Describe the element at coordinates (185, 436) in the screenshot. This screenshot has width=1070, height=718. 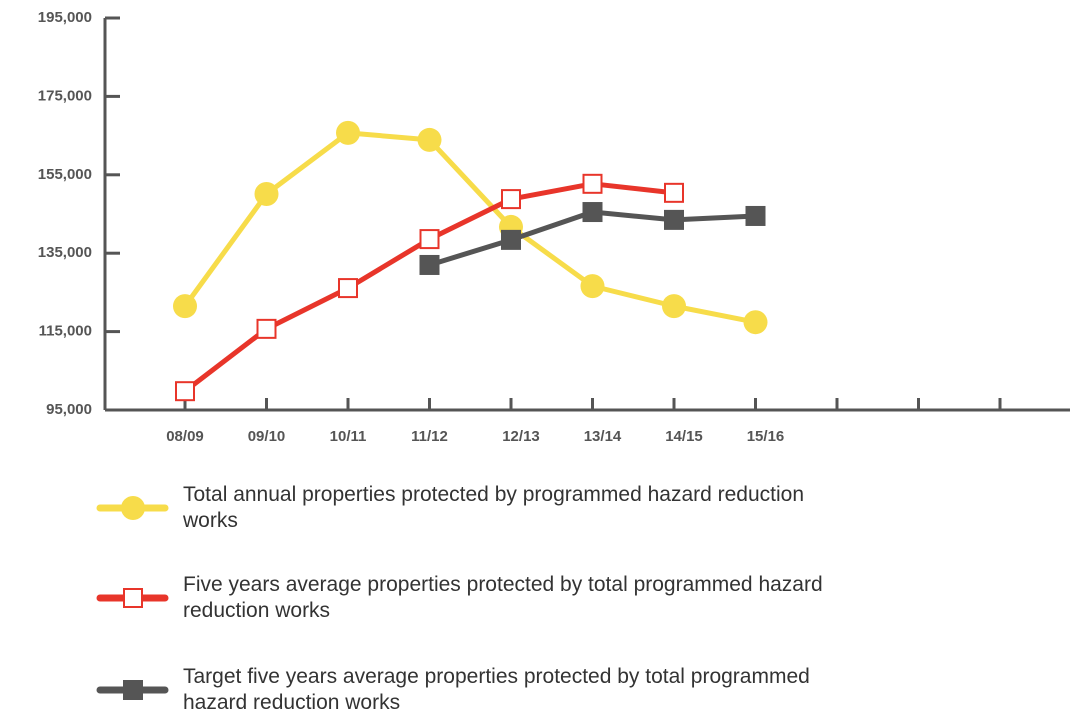
I see `x-tick-label: 08/09` at that location.